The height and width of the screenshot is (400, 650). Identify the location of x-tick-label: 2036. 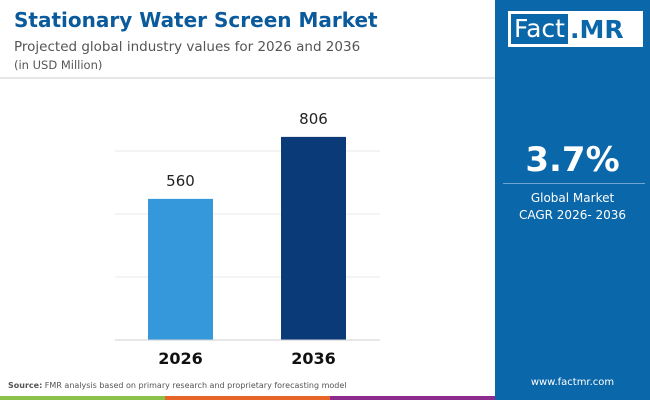
(313, 358).